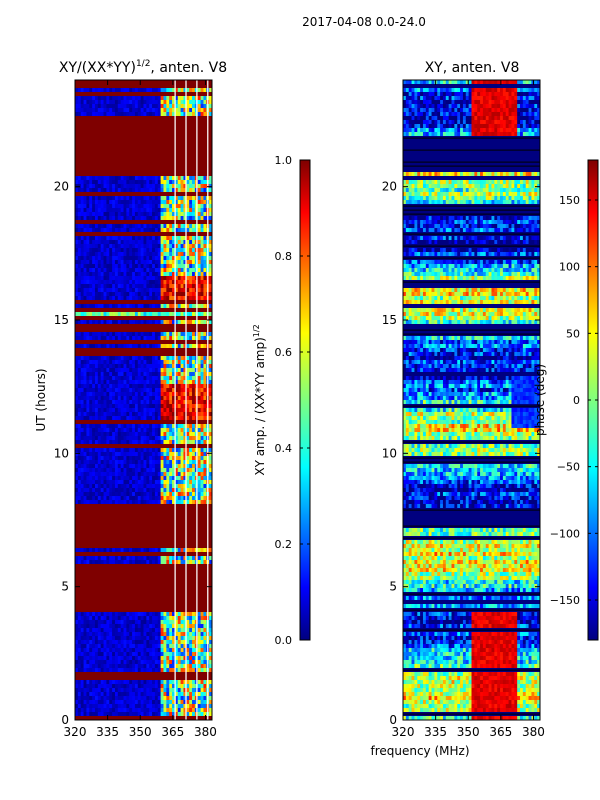  What do you see at coordinates (292, 400) in the screenshot?
I see `left-colorbar-ticks: 0.00.20.40.60.81.0` at bounding box center [292, 400].